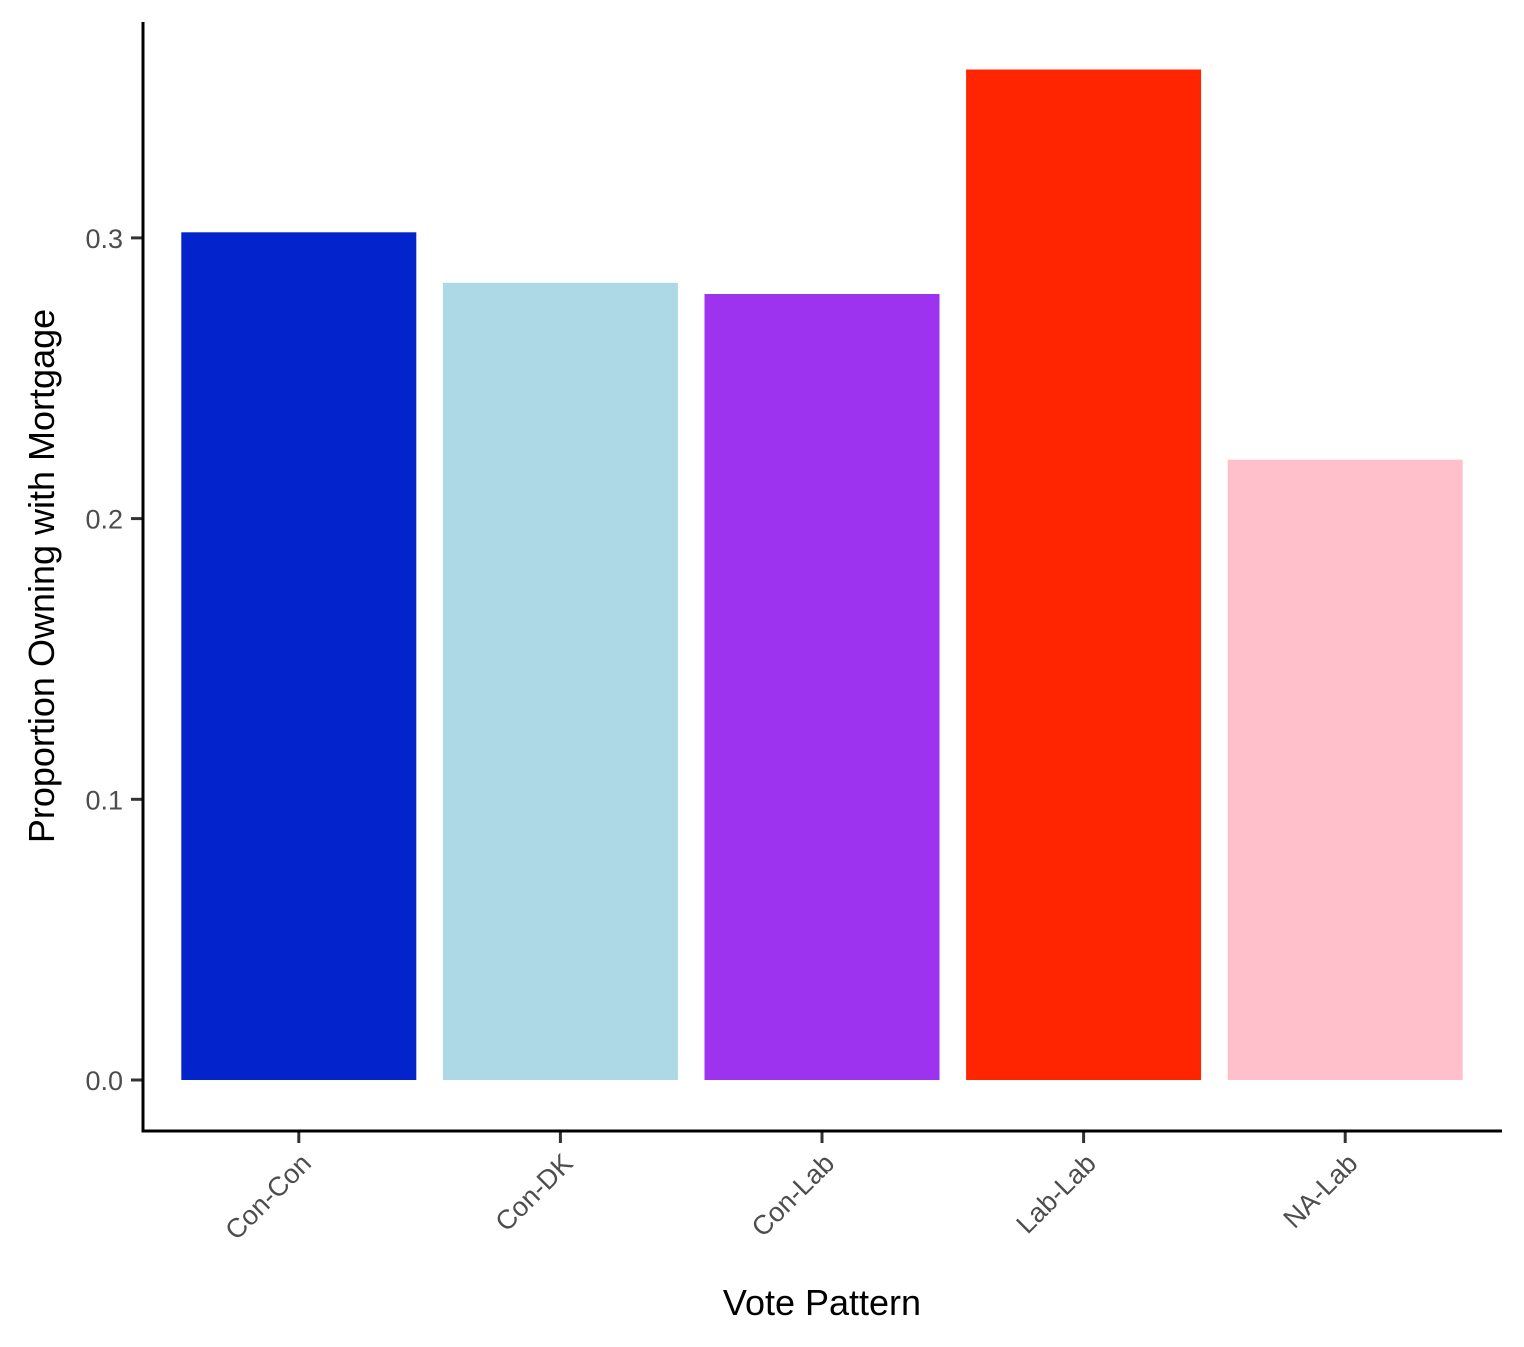 This screenshot has height=1347, width=1524. What do you see at coordinates (822, 687) in the screenshot?
I see `bar-con-lab` at bounding box center [822, 687].